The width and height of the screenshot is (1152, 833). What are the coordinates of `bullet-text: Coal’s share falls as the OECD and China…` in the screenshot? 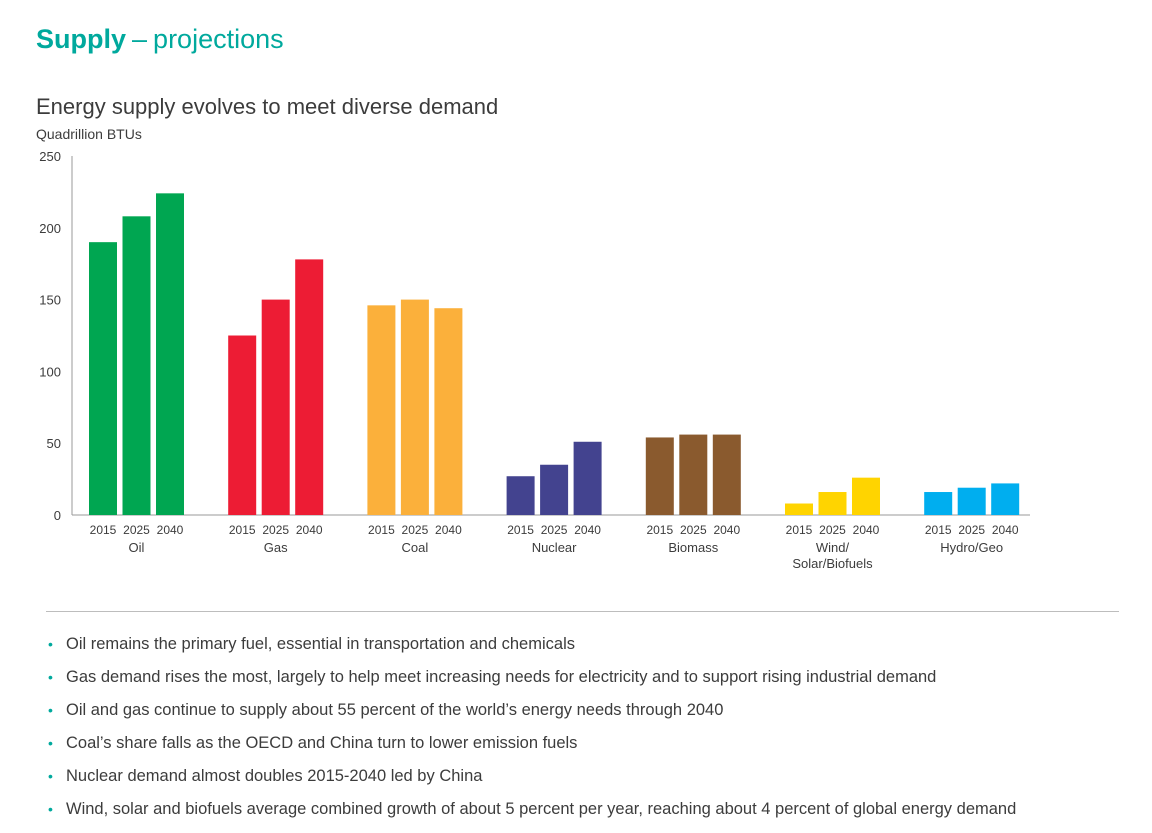 It's located at (322, 743).